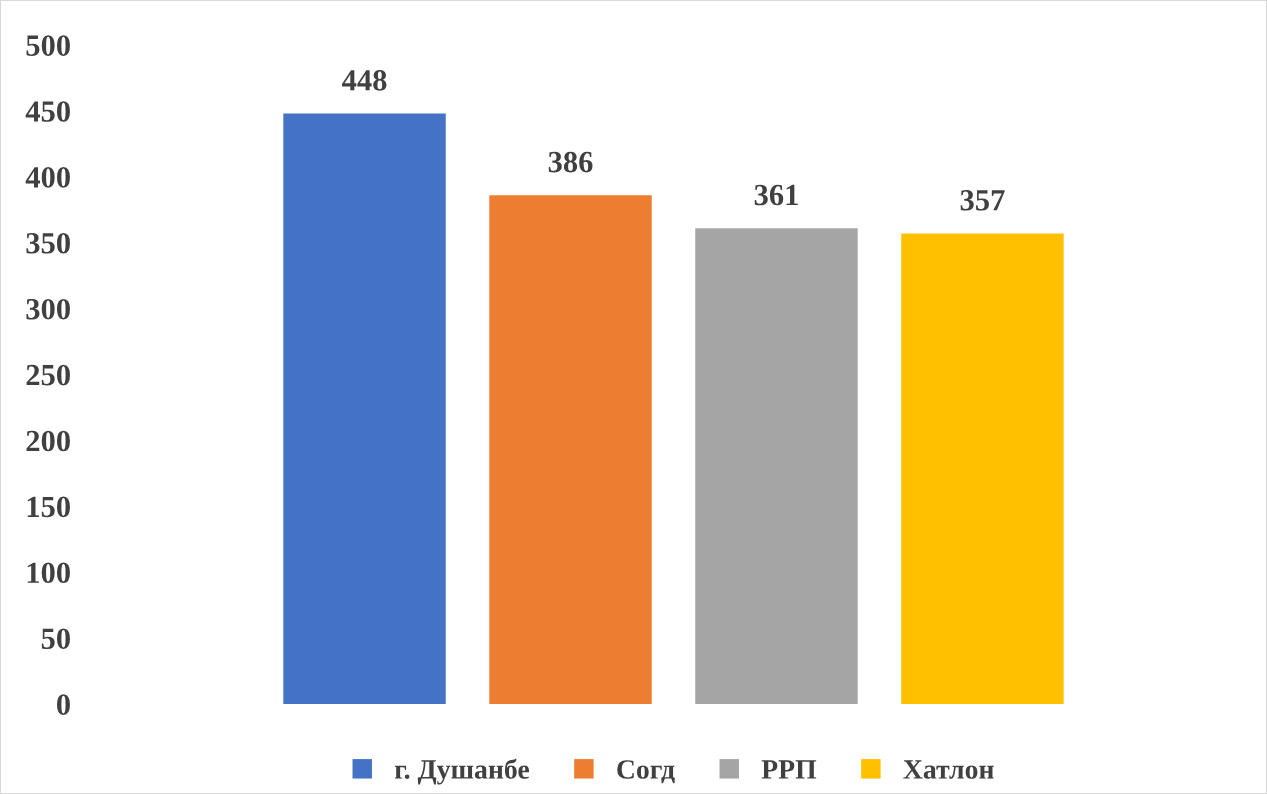  What do you see at coordinates (789, 769) in the screenshot?
I see `legend-label: РРП` at bounding box center [789, 769].